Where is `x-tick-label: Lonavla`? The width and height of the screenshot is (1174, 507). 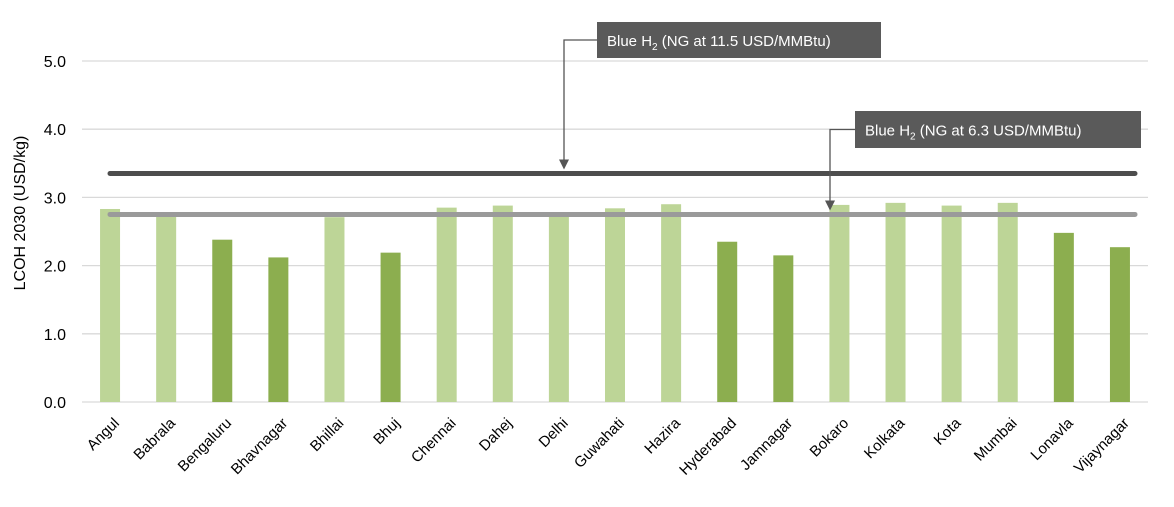
x-tick-label: Lonavla is located at coordinates (1052, 439).